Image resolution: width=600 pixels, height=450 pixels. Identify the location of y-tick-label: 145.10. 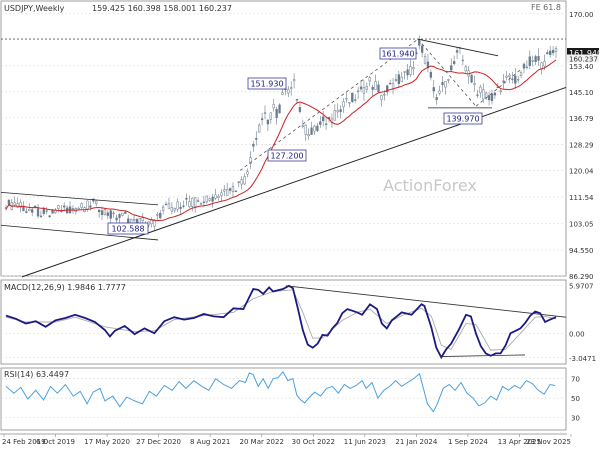
(581, 93).